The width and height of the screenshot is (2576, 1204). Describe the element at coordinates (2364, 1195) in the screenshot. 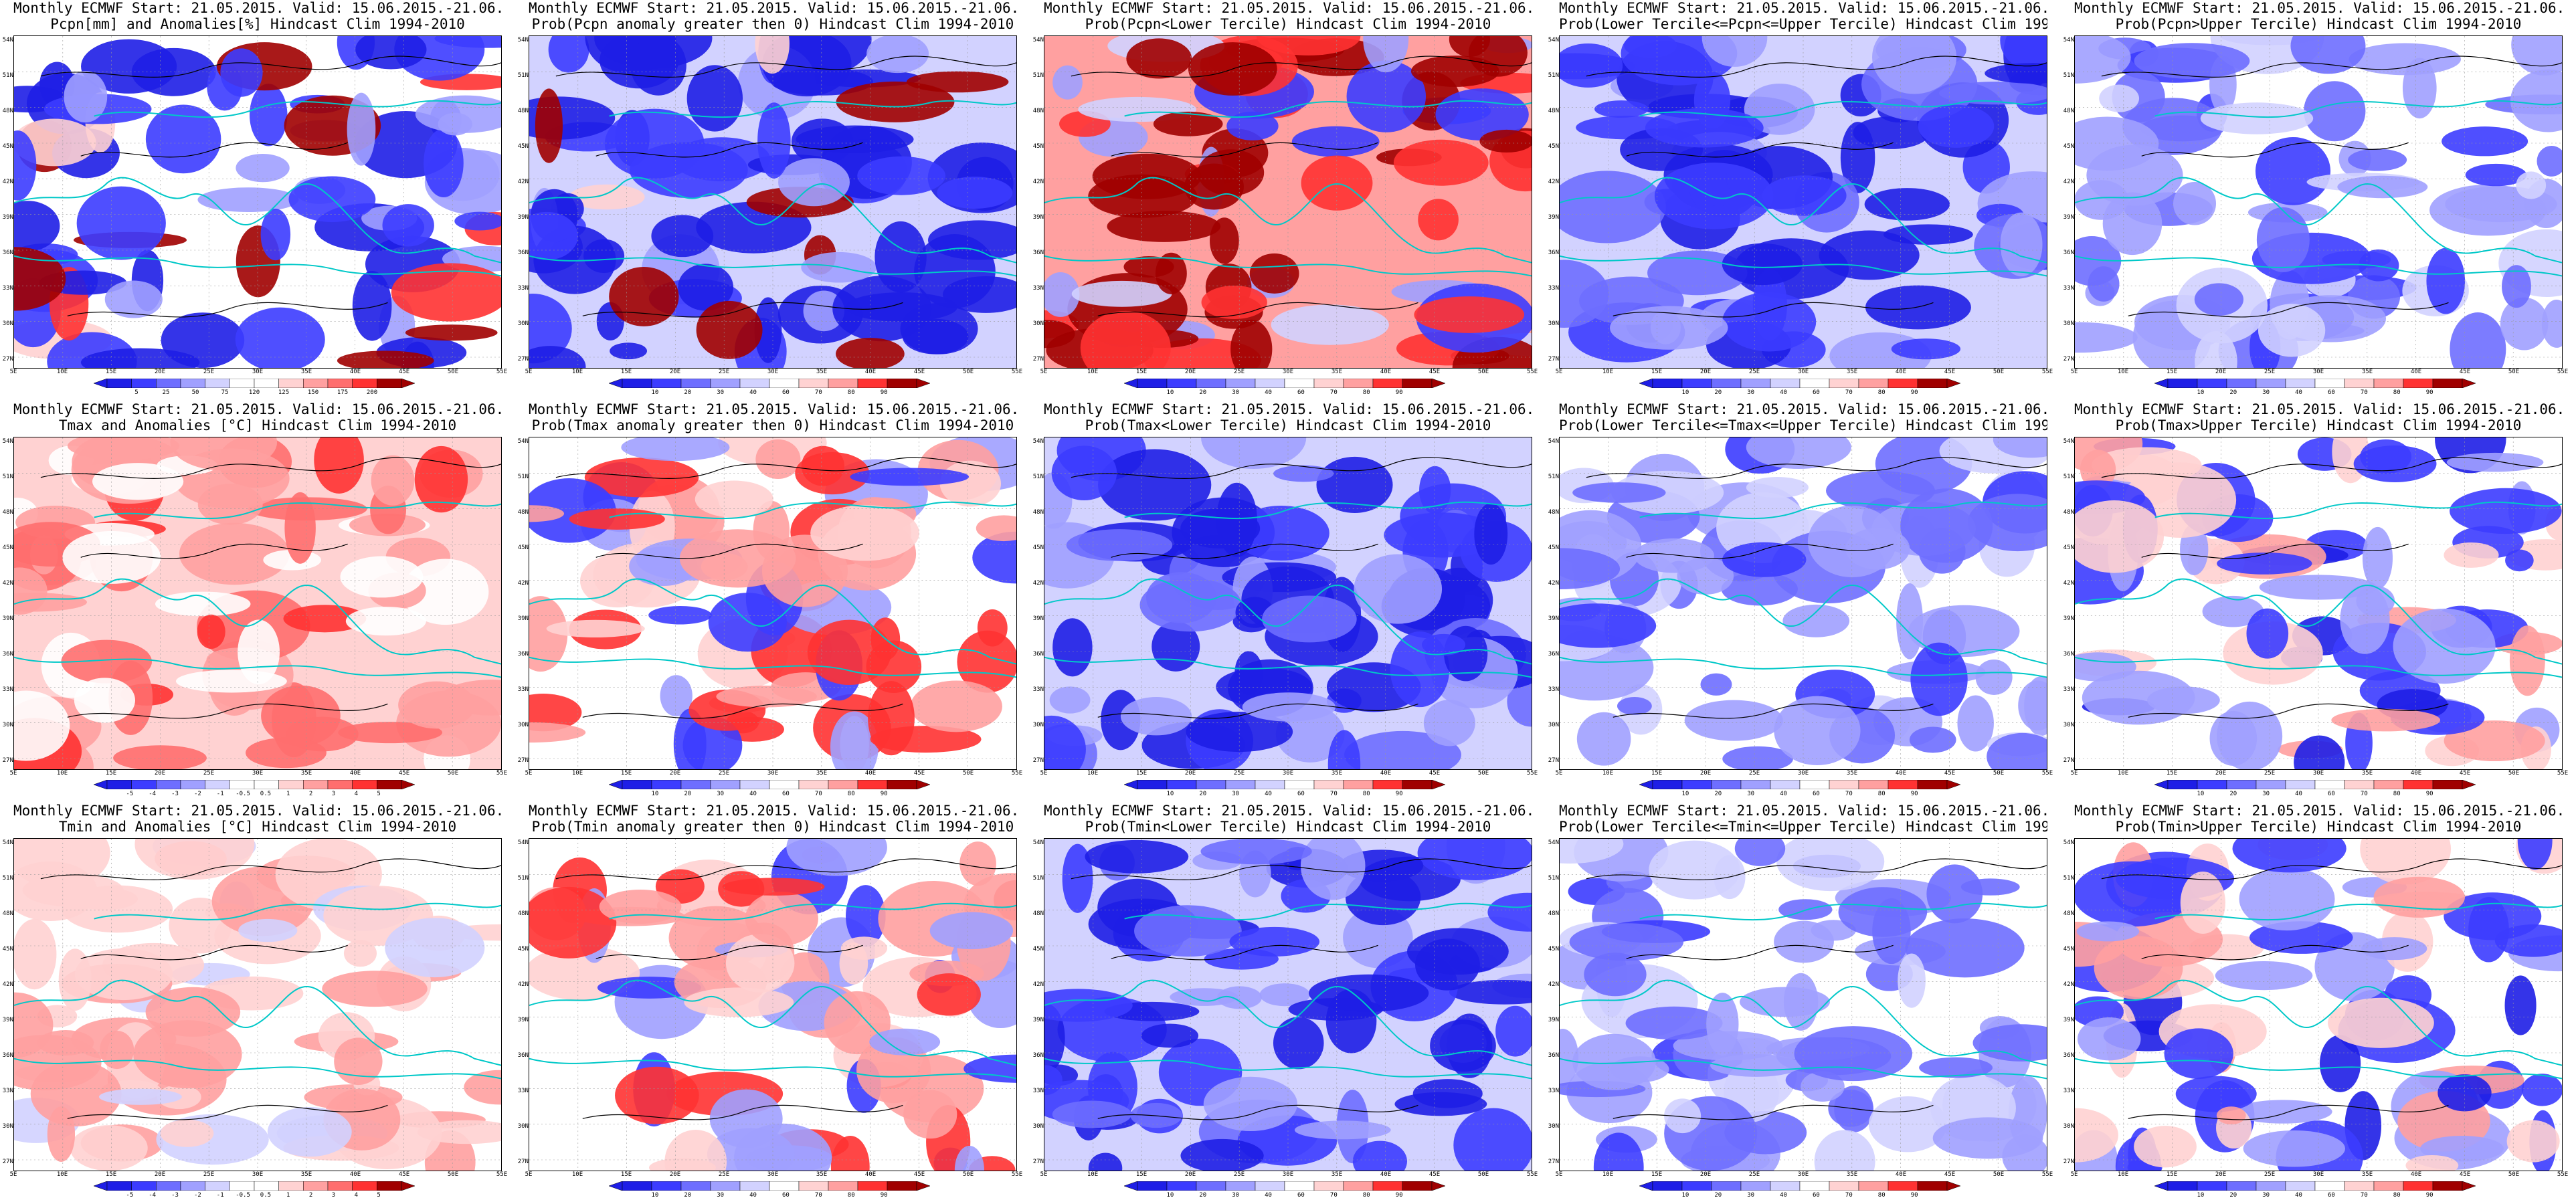

I see `color-bar-tick-label: 70` at that location.